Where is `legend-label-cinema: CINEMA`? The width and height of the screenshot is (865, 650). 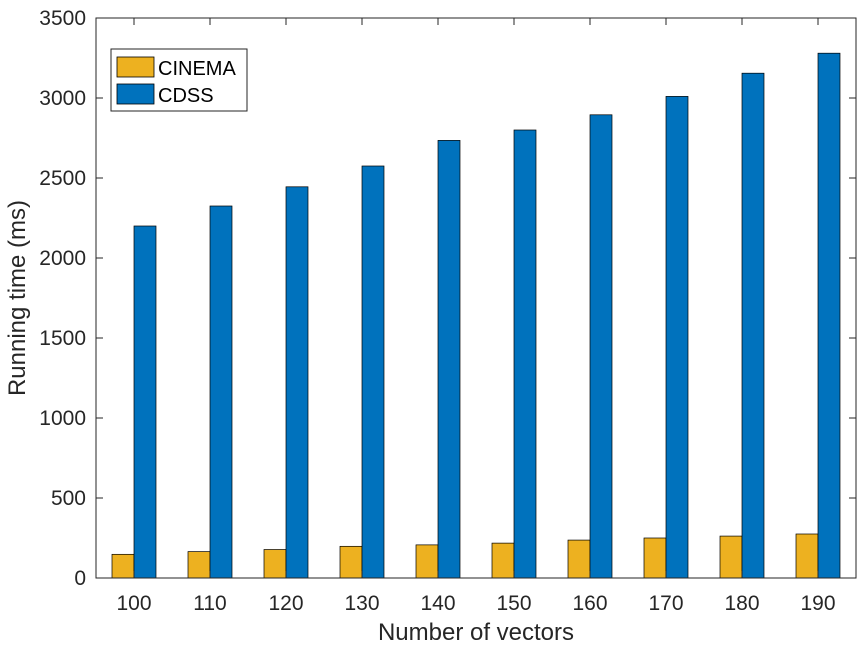 legend-label-cinema: CINEMA is located at coordinates (197, 69).